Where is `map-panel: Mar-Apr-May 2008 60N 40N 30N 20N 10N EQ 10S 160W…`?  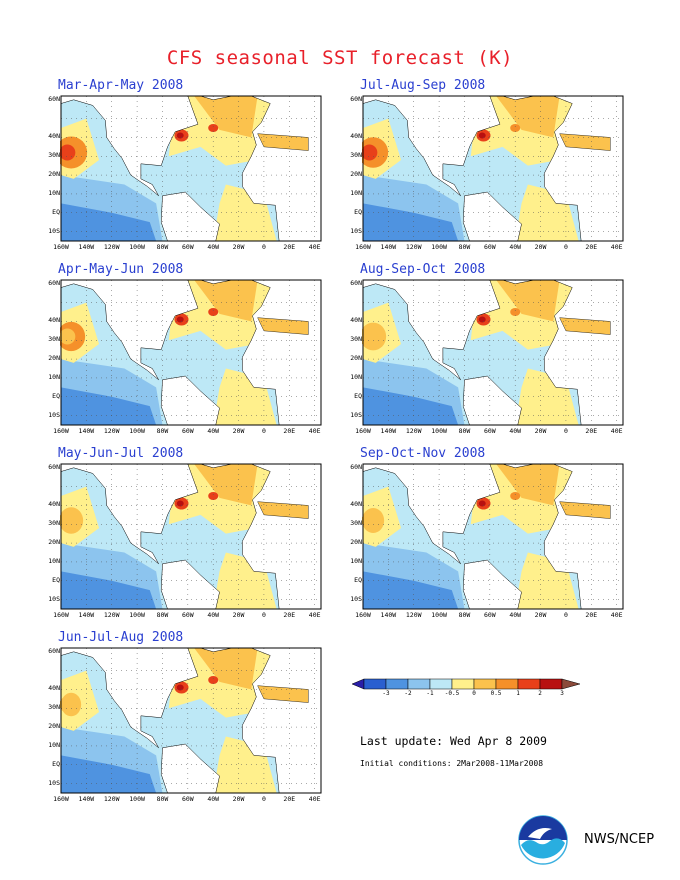
map-panel: Mar-Apr-May 2008 60N 40N 30N 20N 10N EQ 10S 160W… is located at coordinates (200, 168).